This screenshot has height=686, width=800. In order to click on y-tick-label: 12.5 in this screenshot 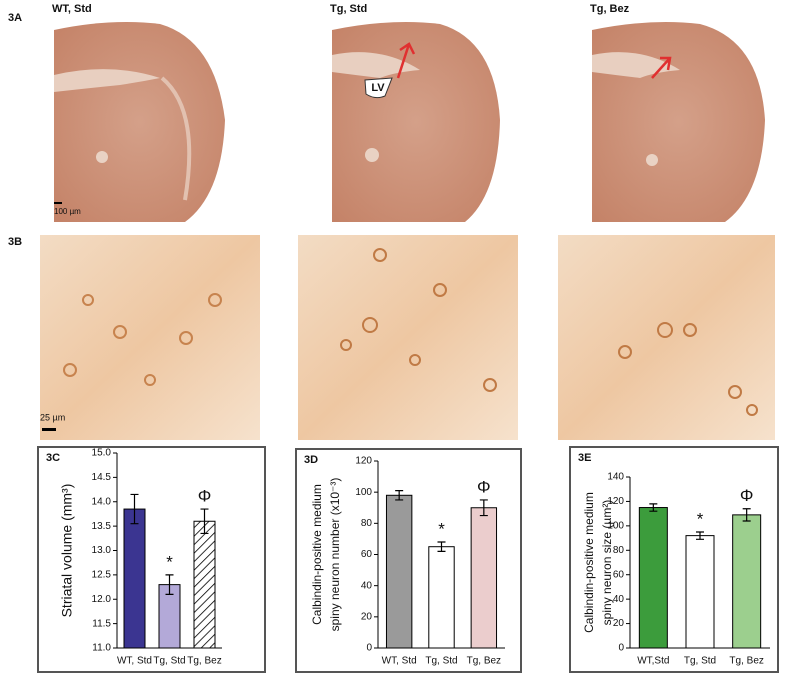, I will do `click(102, 575)`.